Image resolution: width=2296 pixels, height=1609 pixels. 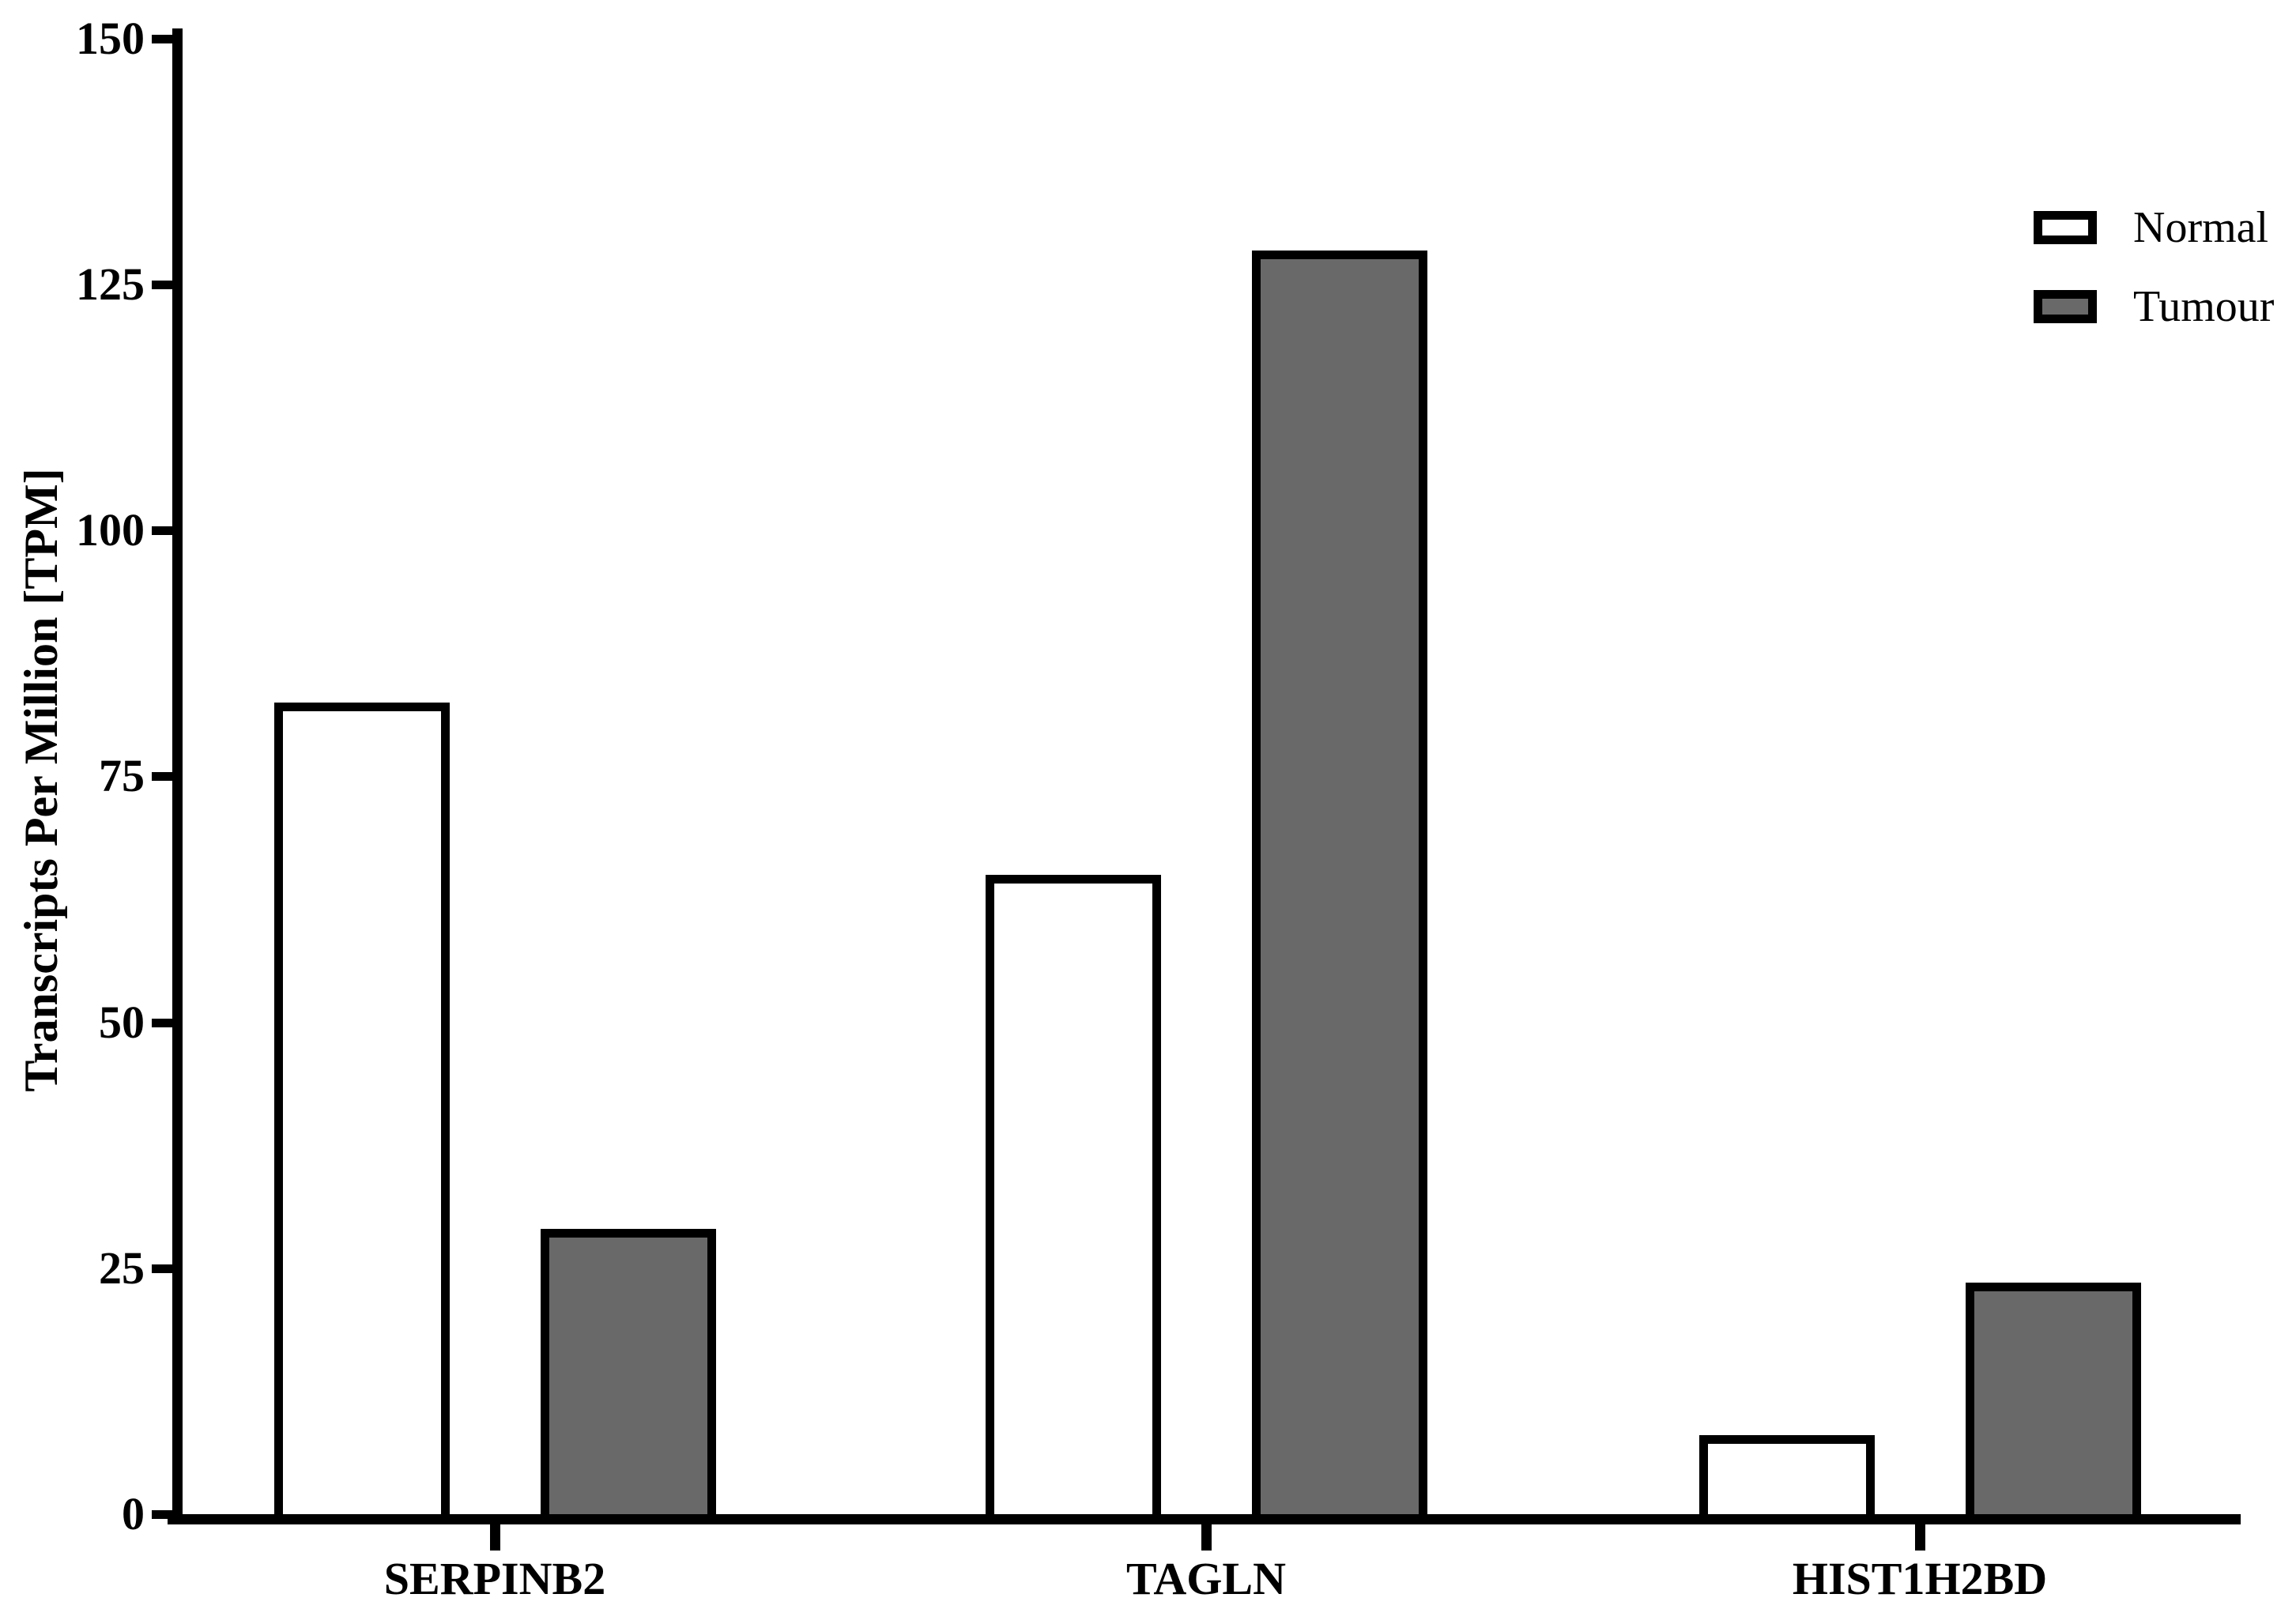 What do you see at coordinates (1206, 1537) in the screenshot?
I see `x-tick-tagln` at bounding box center [1206, 1537].